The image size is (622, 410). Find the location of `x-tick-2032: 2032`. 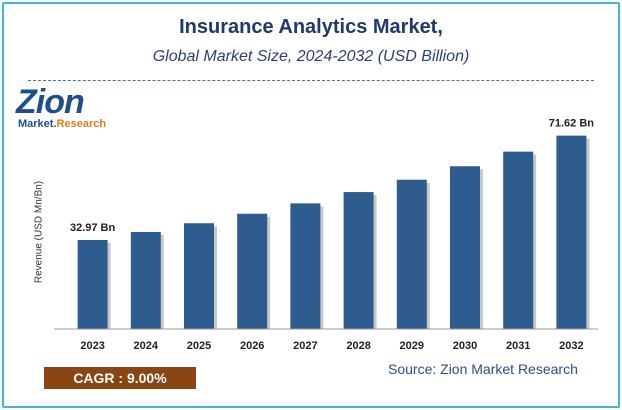

x-tick-2032: 2032 is located at coordinates (571, 346).